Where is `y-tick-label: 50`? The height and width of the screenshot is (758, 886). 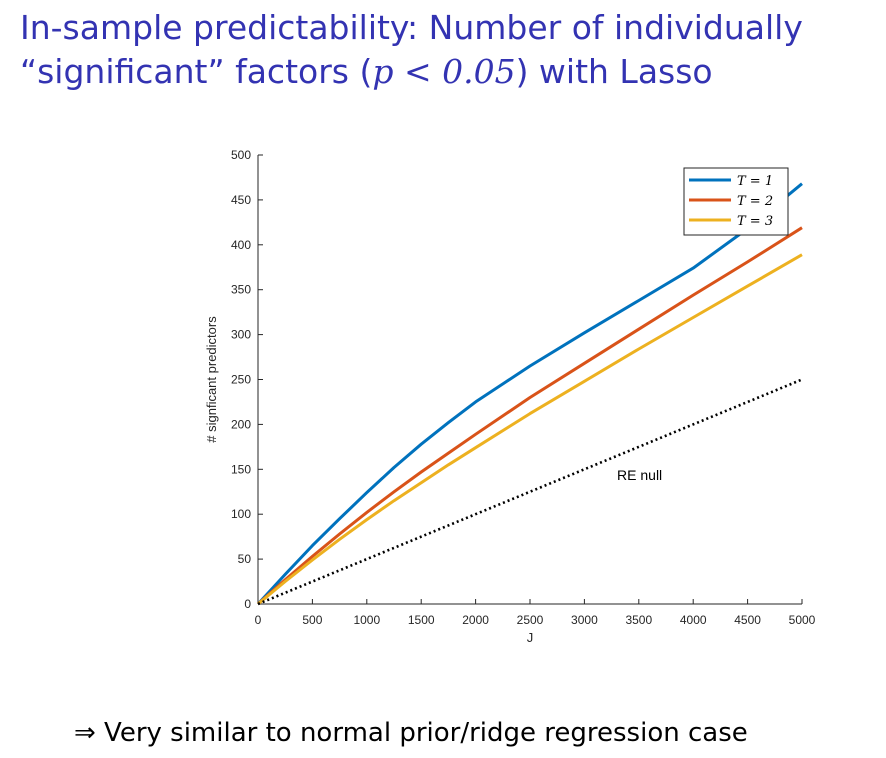 y-tick-label: 50 is located at coordinates (245, 559).